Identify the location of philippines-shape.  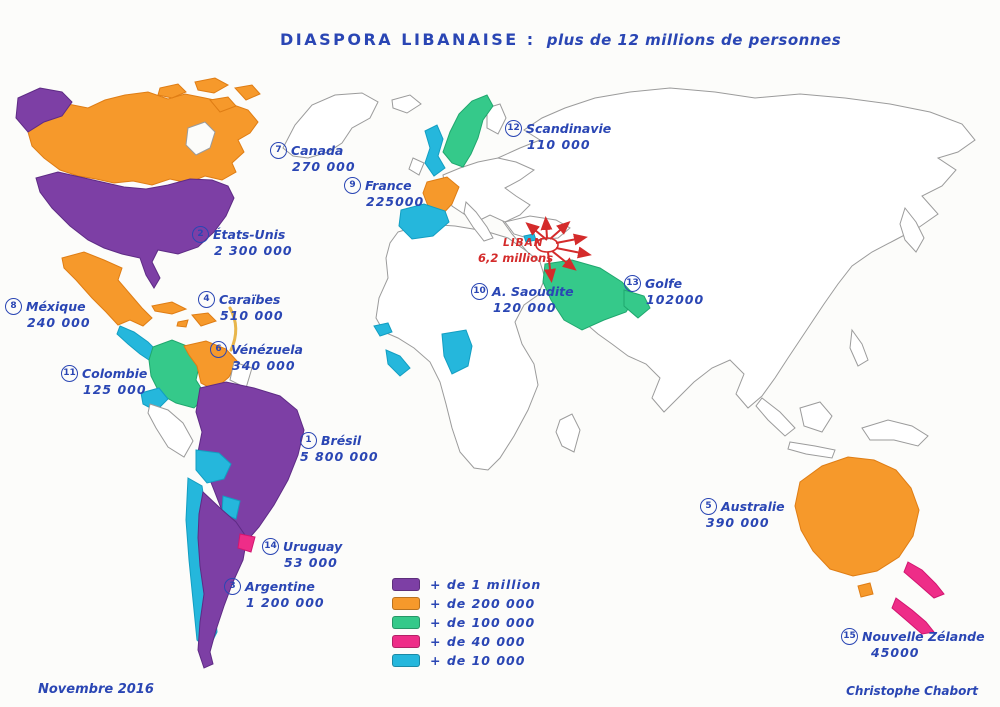
(859, 347).